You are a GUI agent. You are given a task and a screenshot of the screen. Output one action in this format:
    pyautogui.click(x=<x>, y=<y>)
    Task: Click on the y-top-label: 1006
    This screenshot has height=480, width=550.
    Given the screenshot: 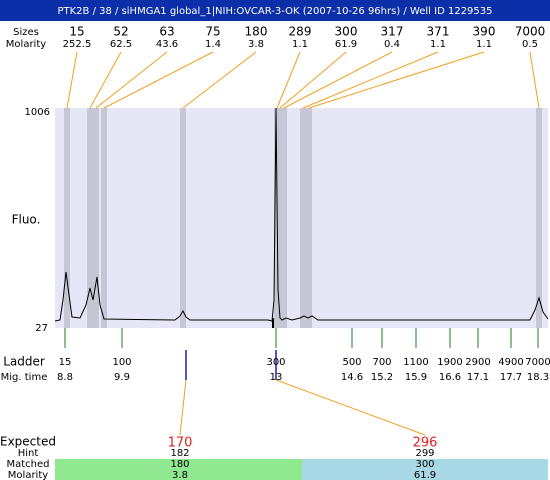 What is the action you would take?
    pyautogui.click(x=37, y=112)
    